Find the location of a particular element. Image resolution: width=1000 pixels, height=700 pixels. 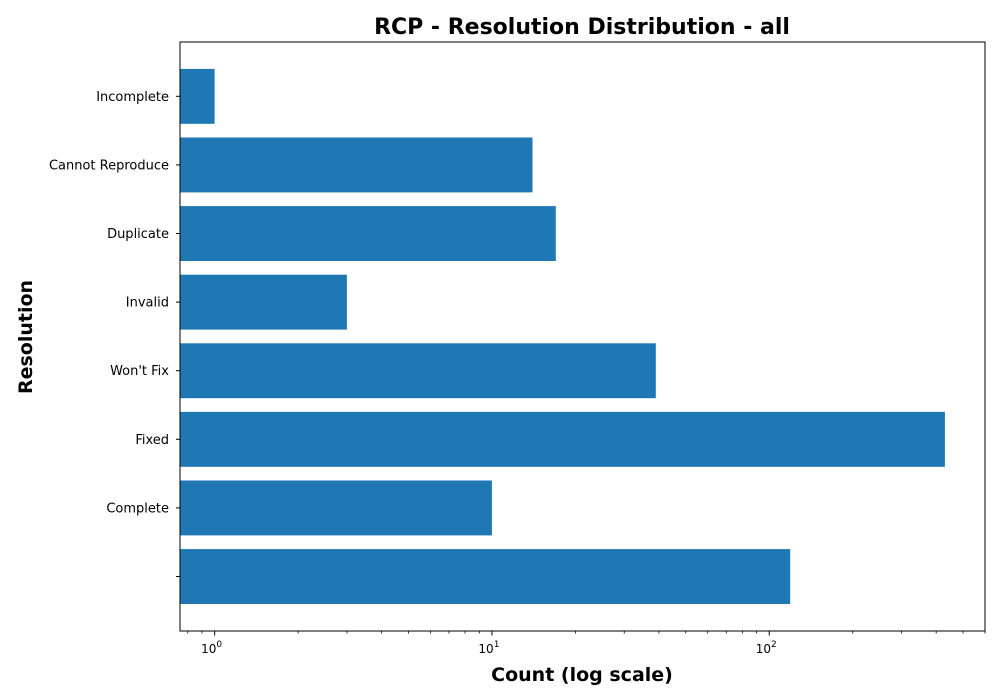

x-axis-label: Count (log scale) is located at coordinates (582, 675).